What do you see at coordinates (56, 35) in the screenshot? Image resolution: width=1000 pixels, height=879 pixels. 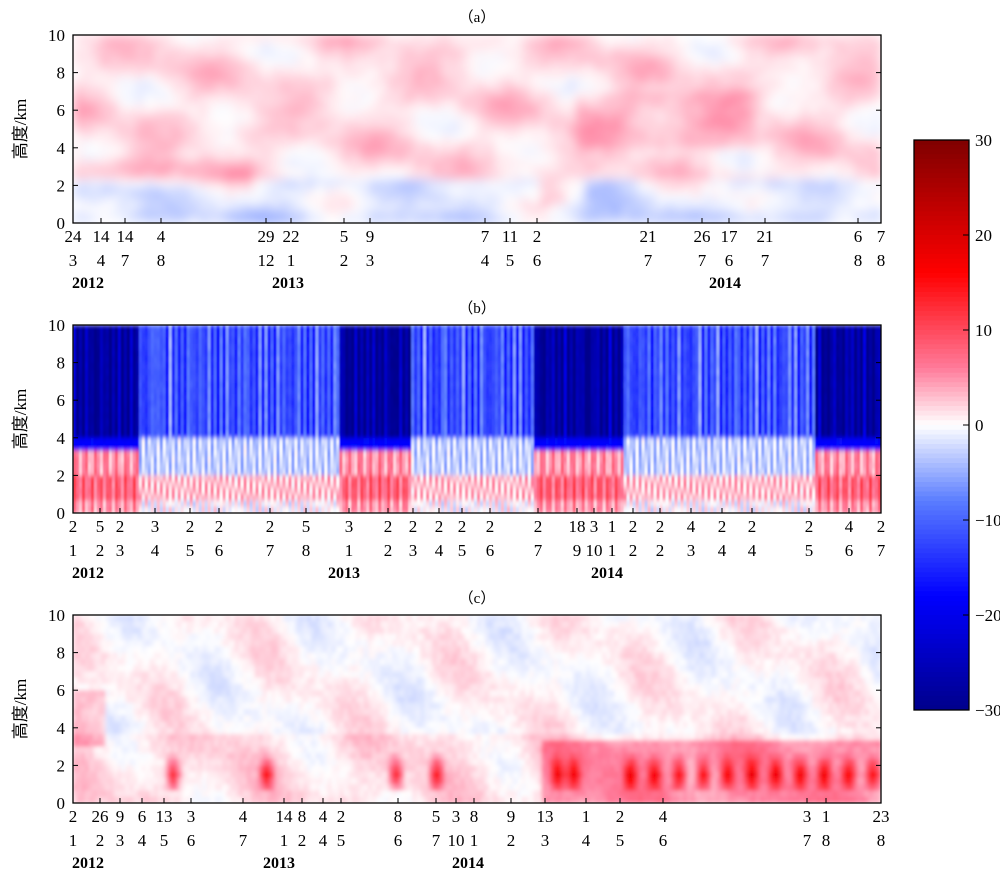 I see `panel-a-ytick-label: 10` at bounding box center [56, 35].